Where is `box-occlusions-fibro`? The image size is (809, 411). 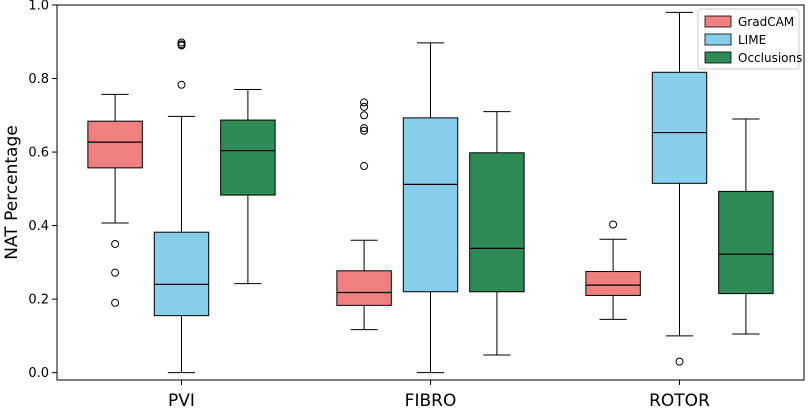 box-occlusions-fibro is located at coordinates (497, 233).